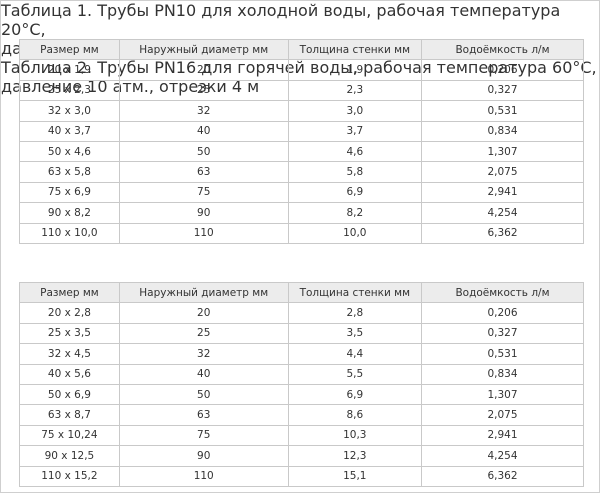 The width and height of the screenshot is (600, 493). Describe the element at coordinates (354, 111) in the screenshot. I see `table-cell: 3,0` at that location.